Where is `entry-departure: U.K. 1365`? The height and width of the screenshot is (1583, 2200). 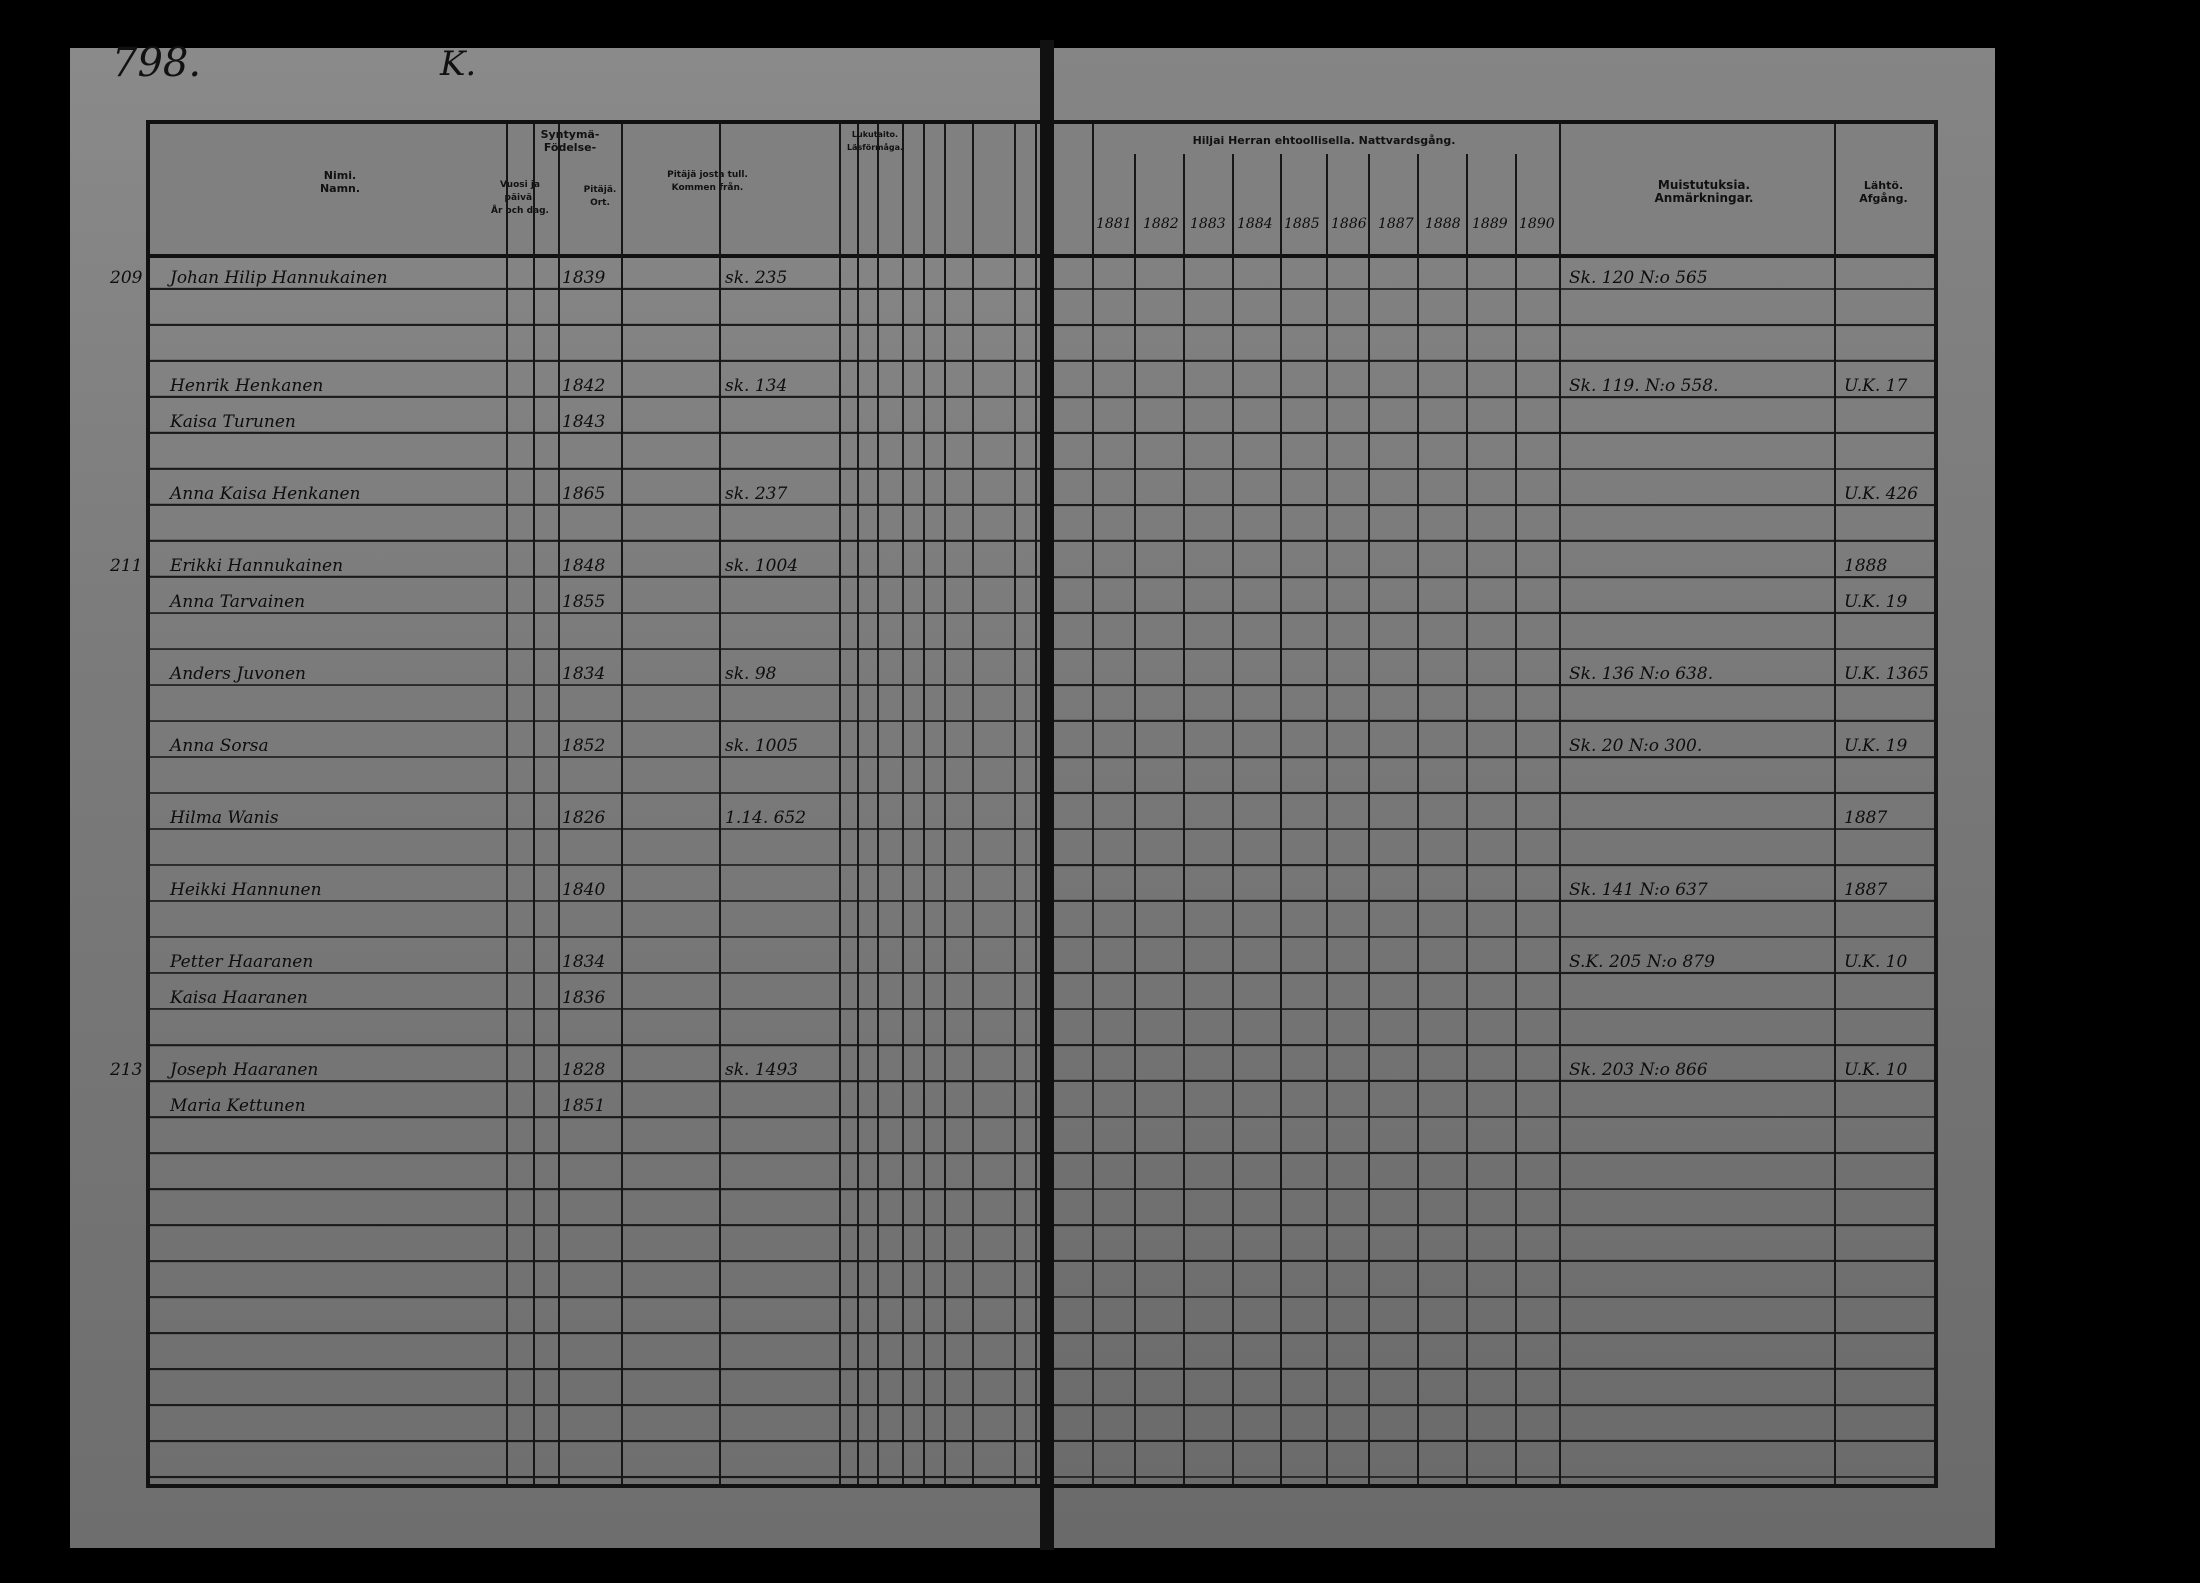 entry-departure: U.K. 1365 is located at coordinates (1886, 674).